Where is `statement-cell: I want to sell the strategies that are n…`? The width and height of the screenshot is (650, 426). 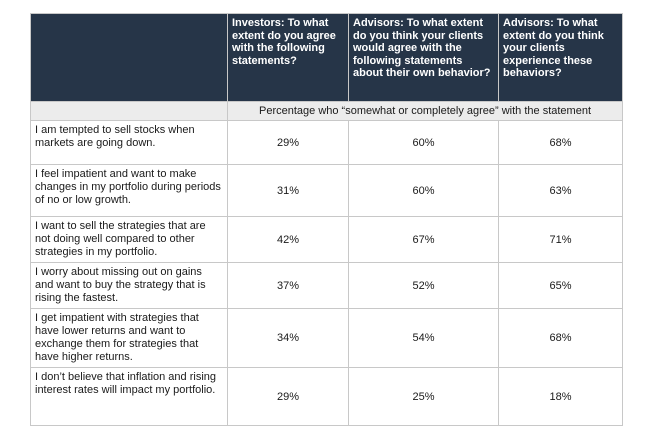
statement-cell: I want to sell the strategies that are n… is located at coordinates (129, 239).